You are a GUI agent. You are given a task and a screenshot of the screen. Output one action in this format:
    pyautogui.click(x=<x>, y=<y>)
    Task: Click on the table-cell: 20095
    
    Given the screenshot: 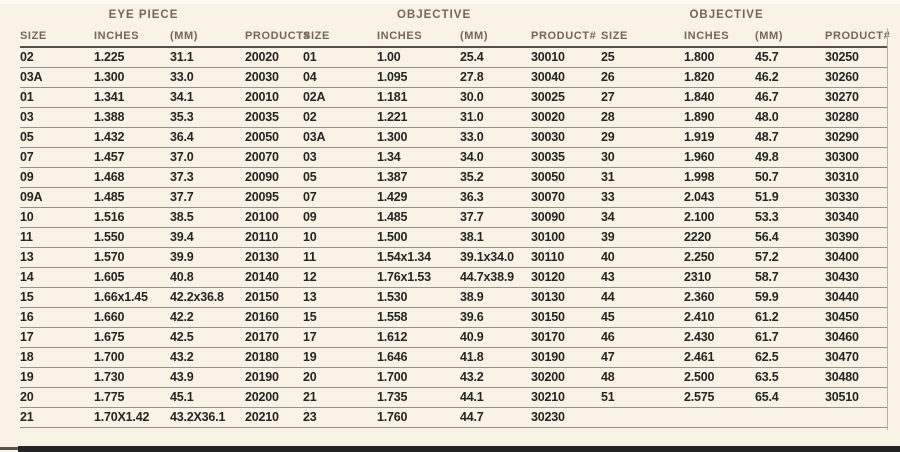 What is the action you would take?
    pyautogui.click(x=274, y=197)
    